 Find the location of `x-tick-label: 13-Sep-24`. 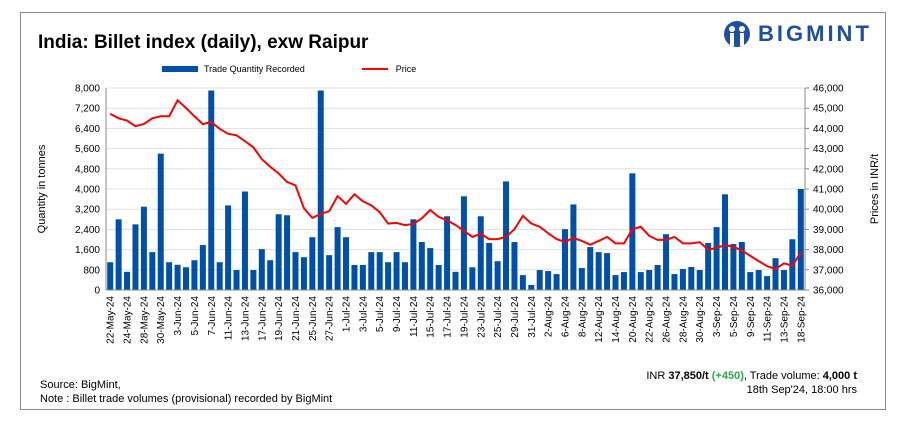

x-tick-label: 13-Sep-24 is located at coordinates (784, 319).